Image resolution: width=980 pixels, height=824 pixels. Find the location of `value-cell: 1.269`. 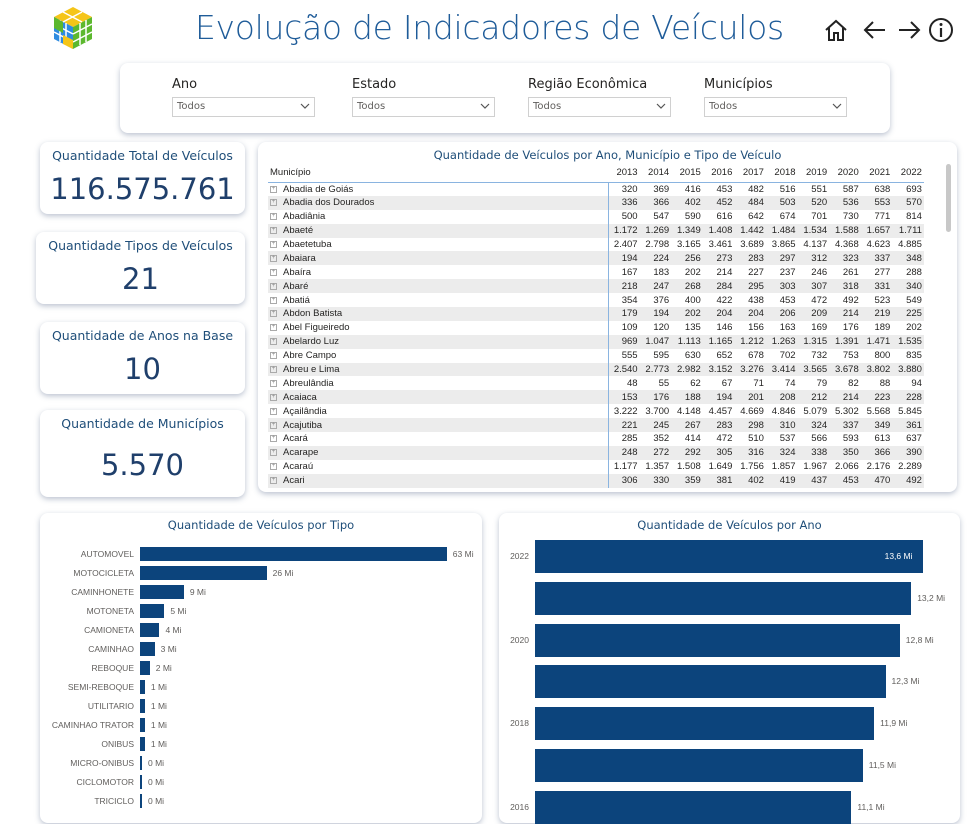

value-cell: 1.269 is located at coordinates (655, 230).